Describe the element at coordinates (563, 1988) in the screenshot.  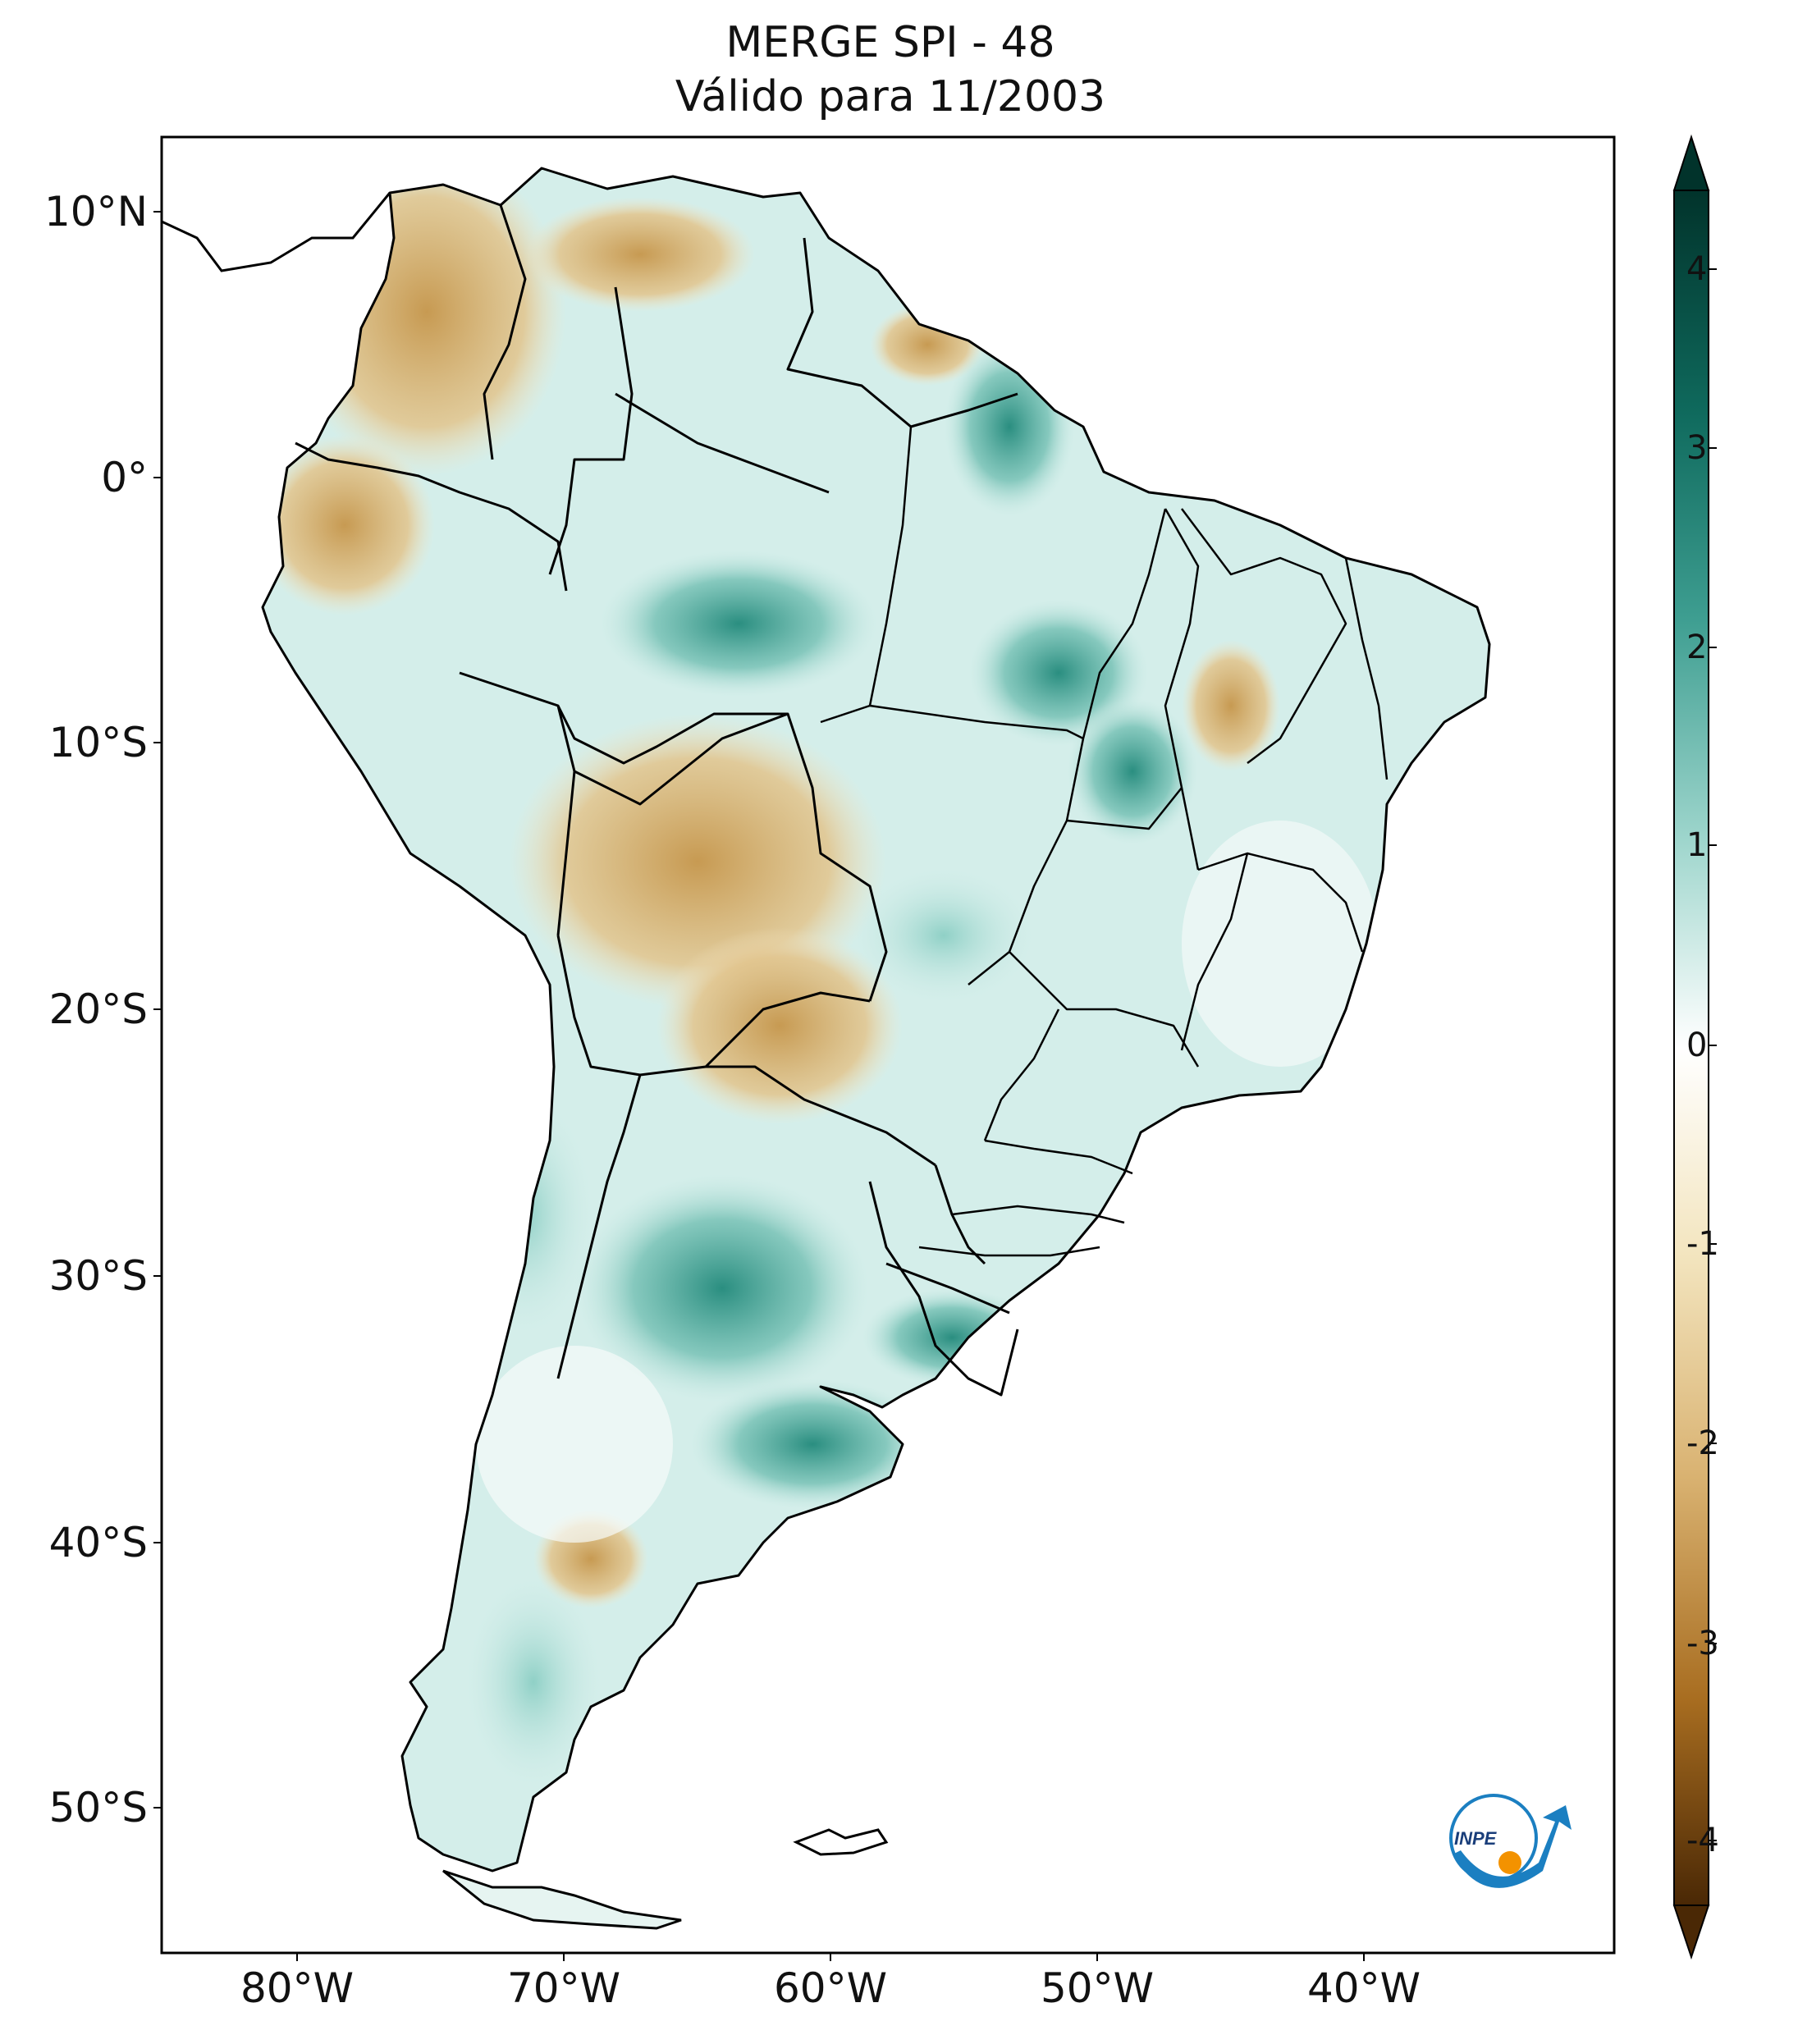
I see `lon-label-70w: 70°W` at that location.